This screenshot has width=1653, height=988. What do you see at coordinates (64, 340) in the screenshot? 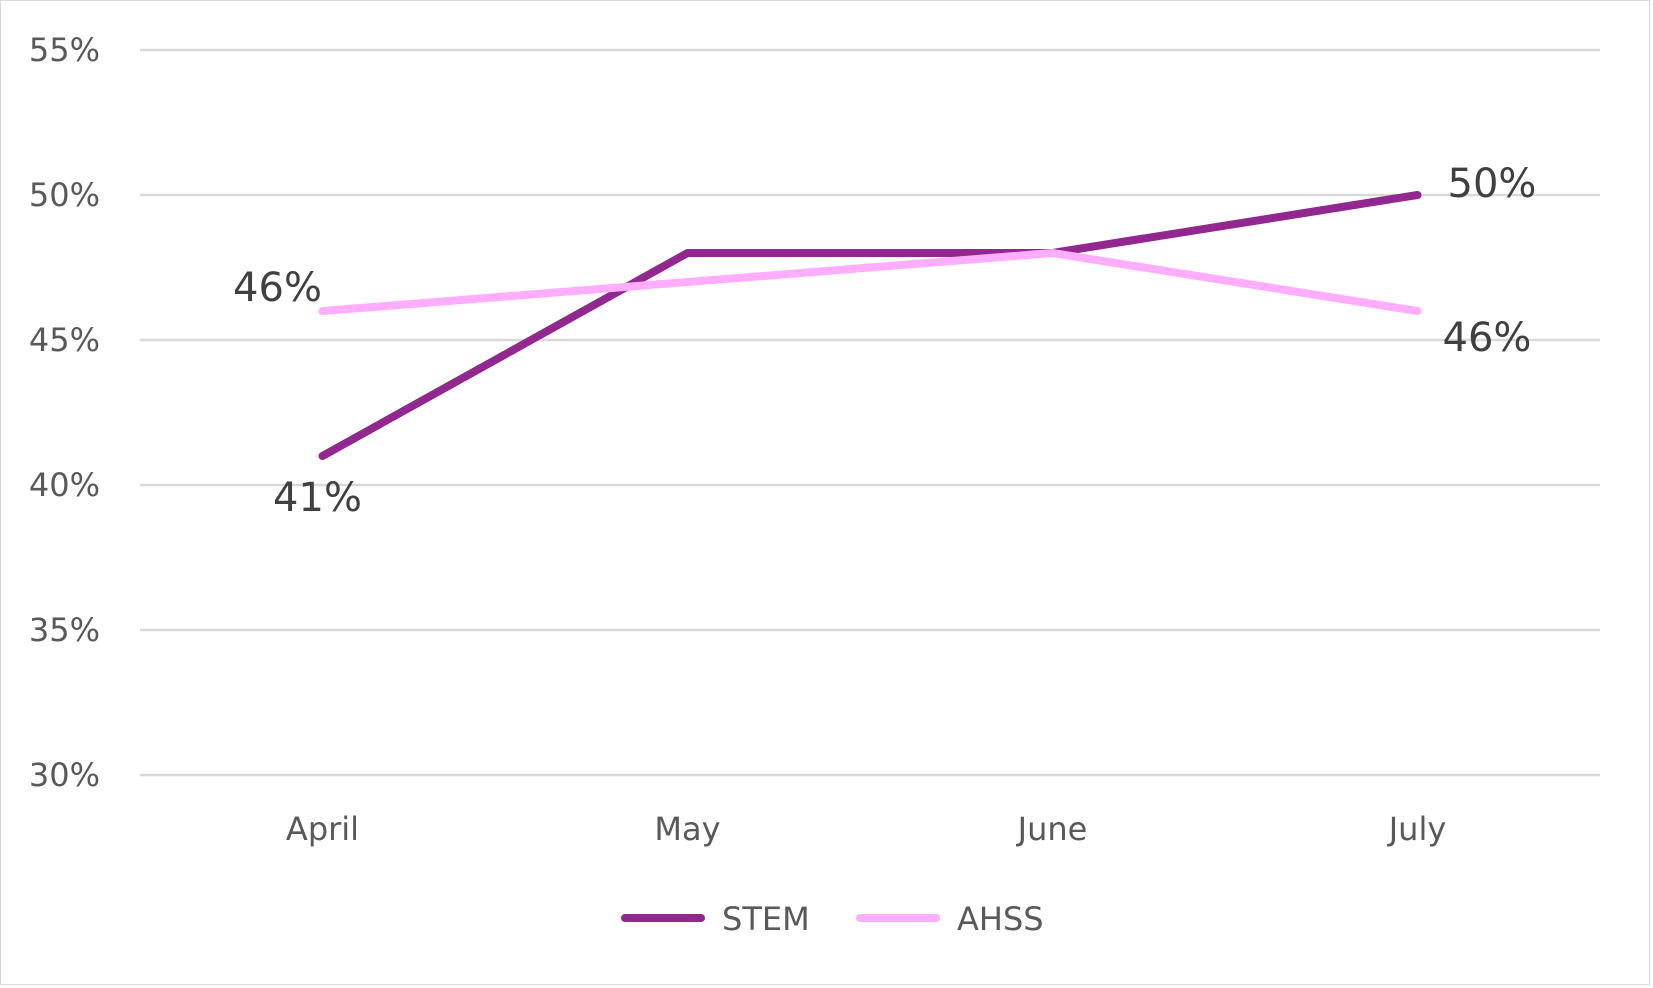
I see `y-tick-label: 45%` at bounding box center [64, 340].